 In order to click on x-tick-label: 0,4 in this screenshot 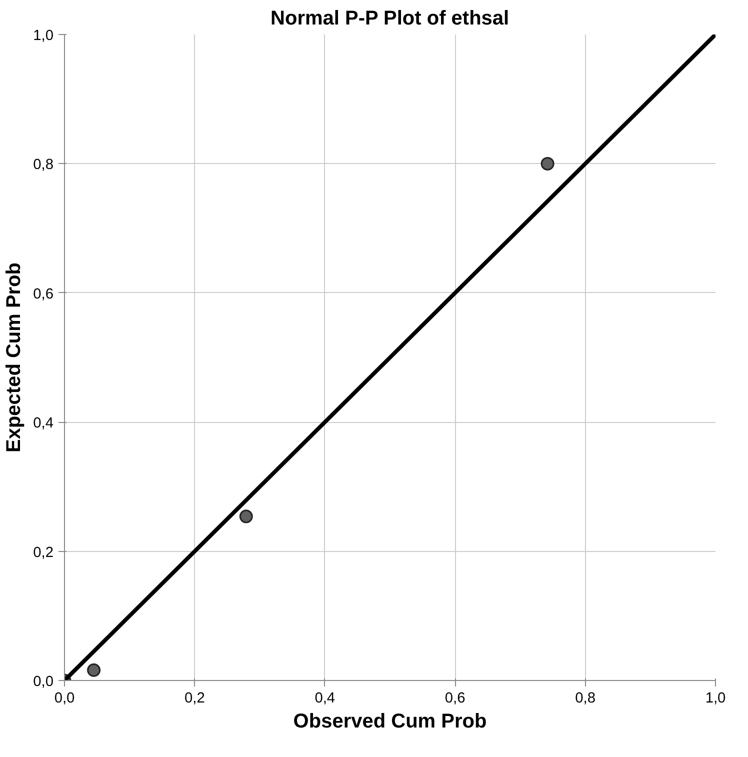, I will do `click(325, 698)`.